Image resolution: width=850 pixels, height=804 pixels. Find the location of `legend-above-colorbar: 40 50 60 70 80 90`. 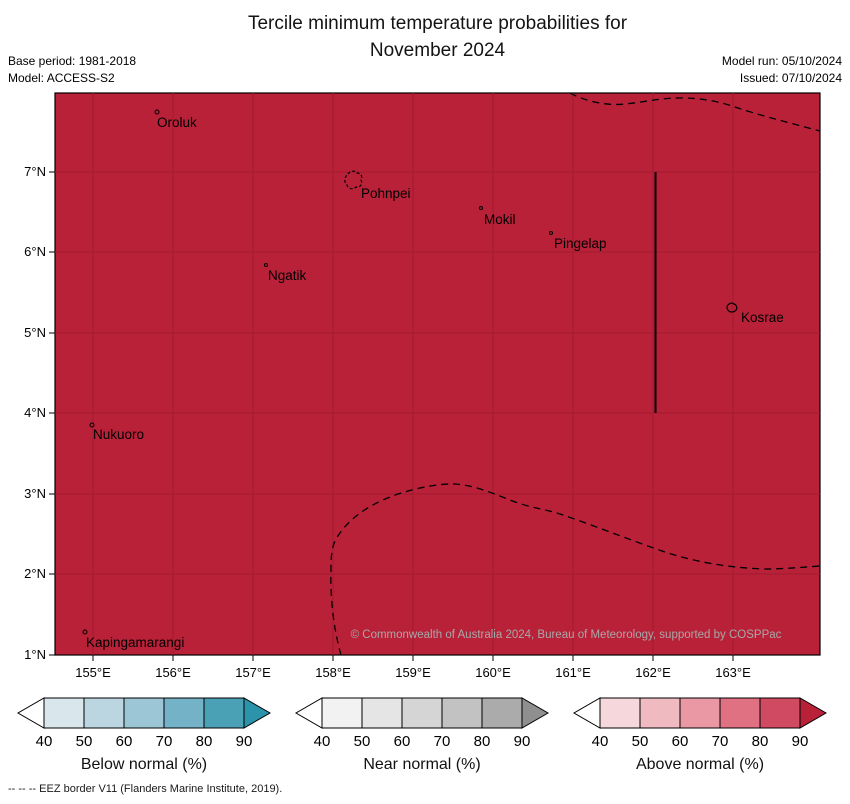

legend-above-colorbar: 40 50 60 70 80 90 is located at coordinates (700, 723).